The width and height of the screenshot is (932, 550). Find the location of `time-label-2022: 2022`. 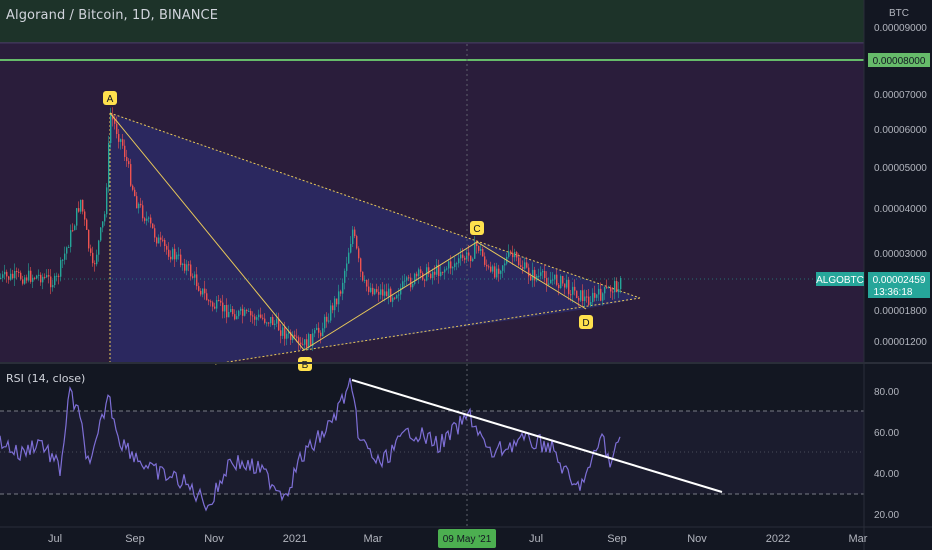

time-label-2022: 2022 is located at coordinates (778, 539).